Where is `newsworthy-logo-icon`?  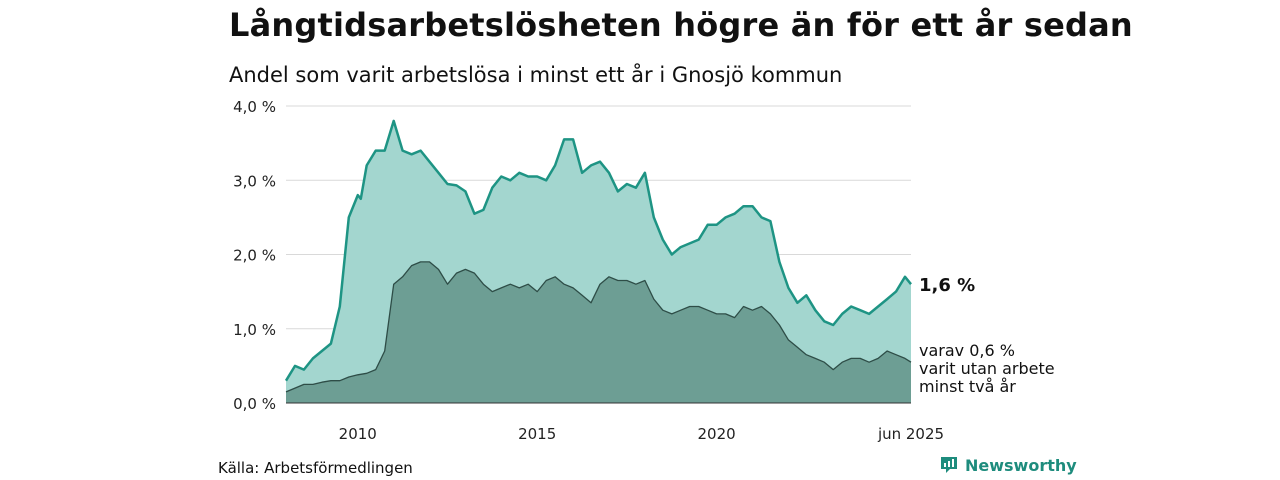
newsworthy-logo-icon is located at coordinates (949, 465).